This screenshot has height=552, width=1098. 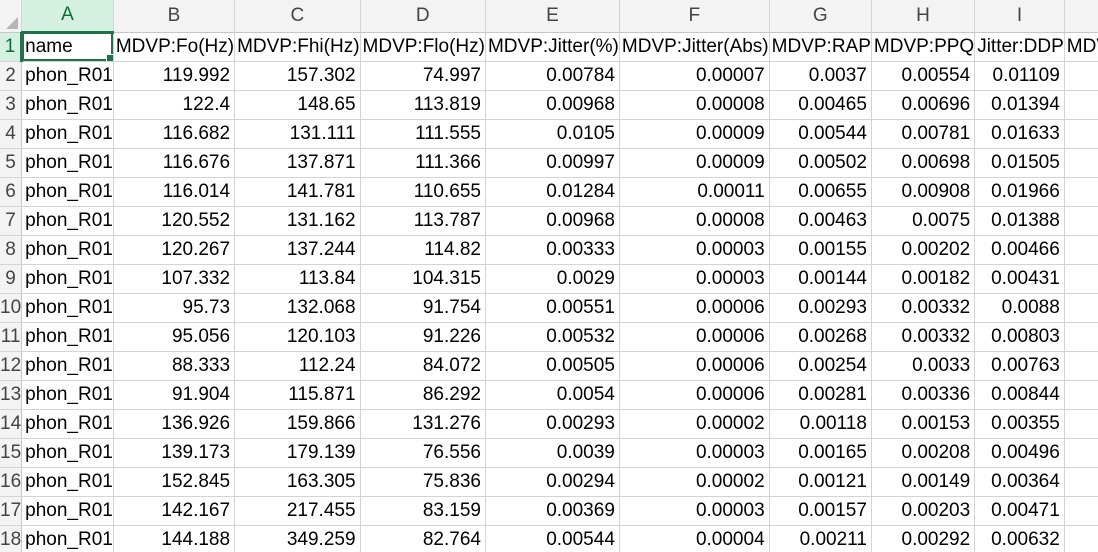 What do you see at coordinates (1081, 134) in the screenshot?
I see `value-cell: 0.05233` at bounding box center [1081, 134].